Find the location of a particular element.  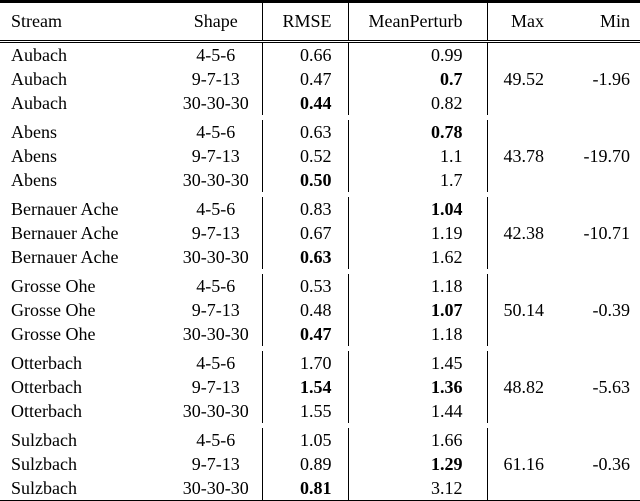

meanperturb-cell: 0.99 is located at coordinates (417, 54).